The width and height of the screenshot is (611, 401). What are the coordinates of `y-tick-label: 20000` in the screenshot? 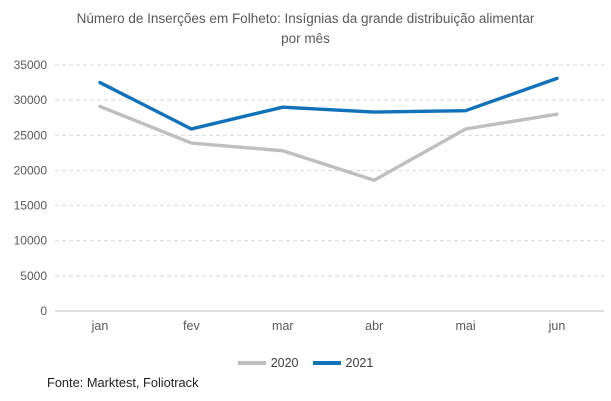 It's located at (31, 170).